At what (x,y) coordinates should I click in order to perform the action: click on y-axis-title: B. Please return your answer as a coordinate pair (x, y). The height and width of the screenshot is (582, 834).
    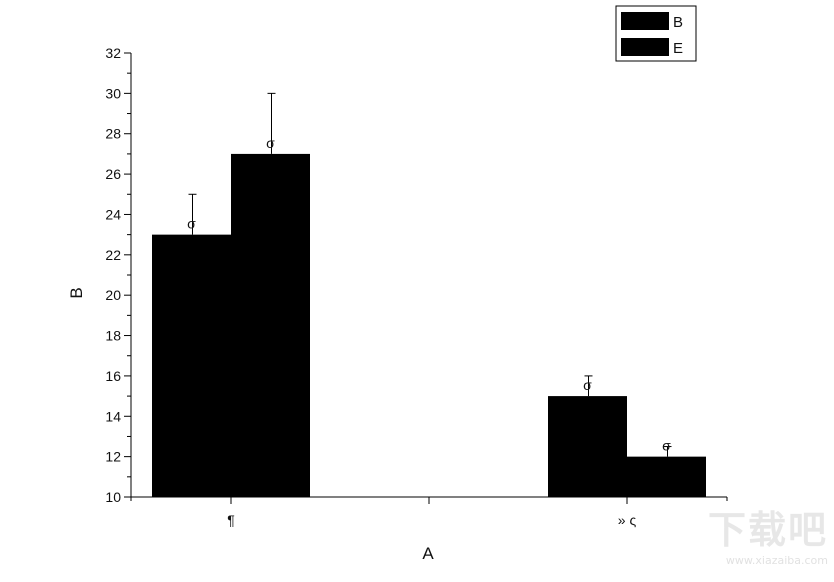
    Looking at the image, I should click on (76, 292).